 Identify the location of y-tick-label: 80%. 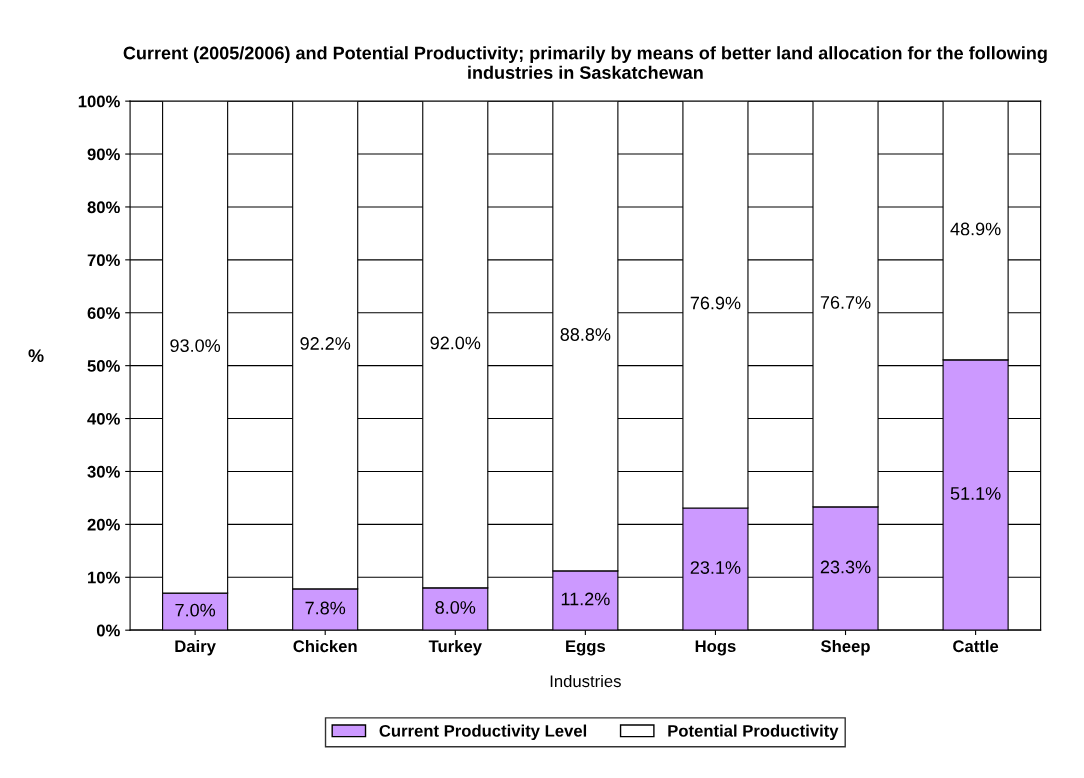
(103, 207).